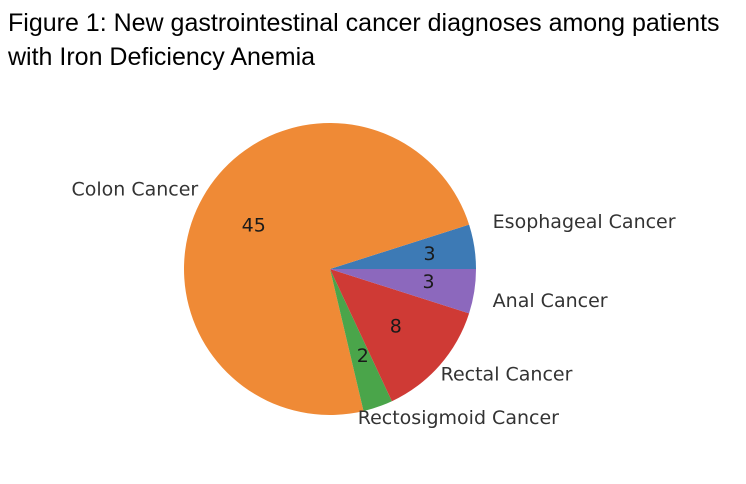 This screenshot has width=746, height=484. I want to click on category-label-rectosigmoid-cancer: Rectosigmoid Cancer, so click(458, 418).